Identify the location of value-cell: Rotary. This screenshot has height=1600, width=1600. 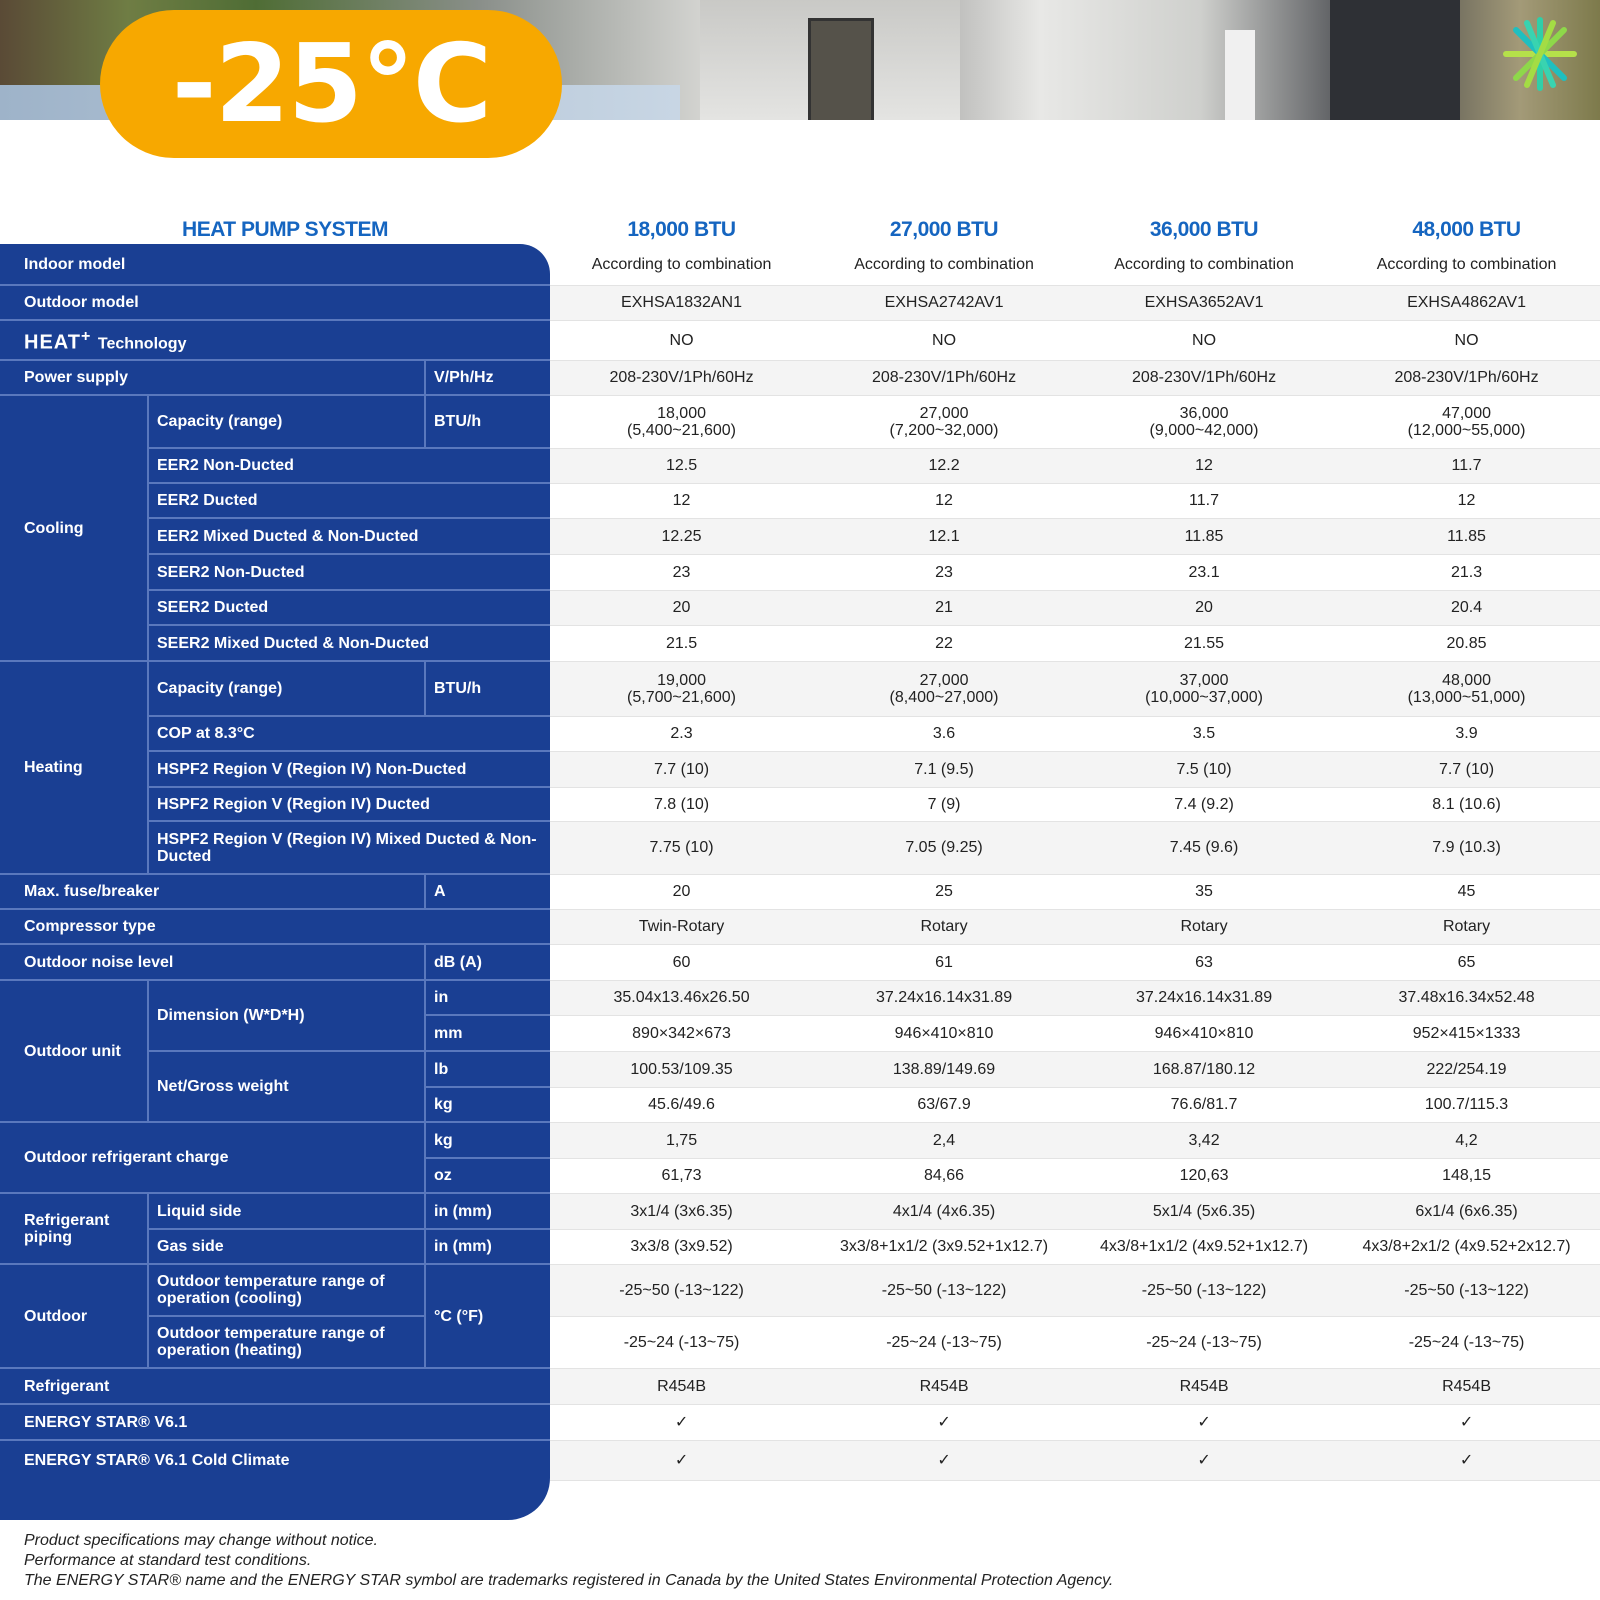
(944, 927).